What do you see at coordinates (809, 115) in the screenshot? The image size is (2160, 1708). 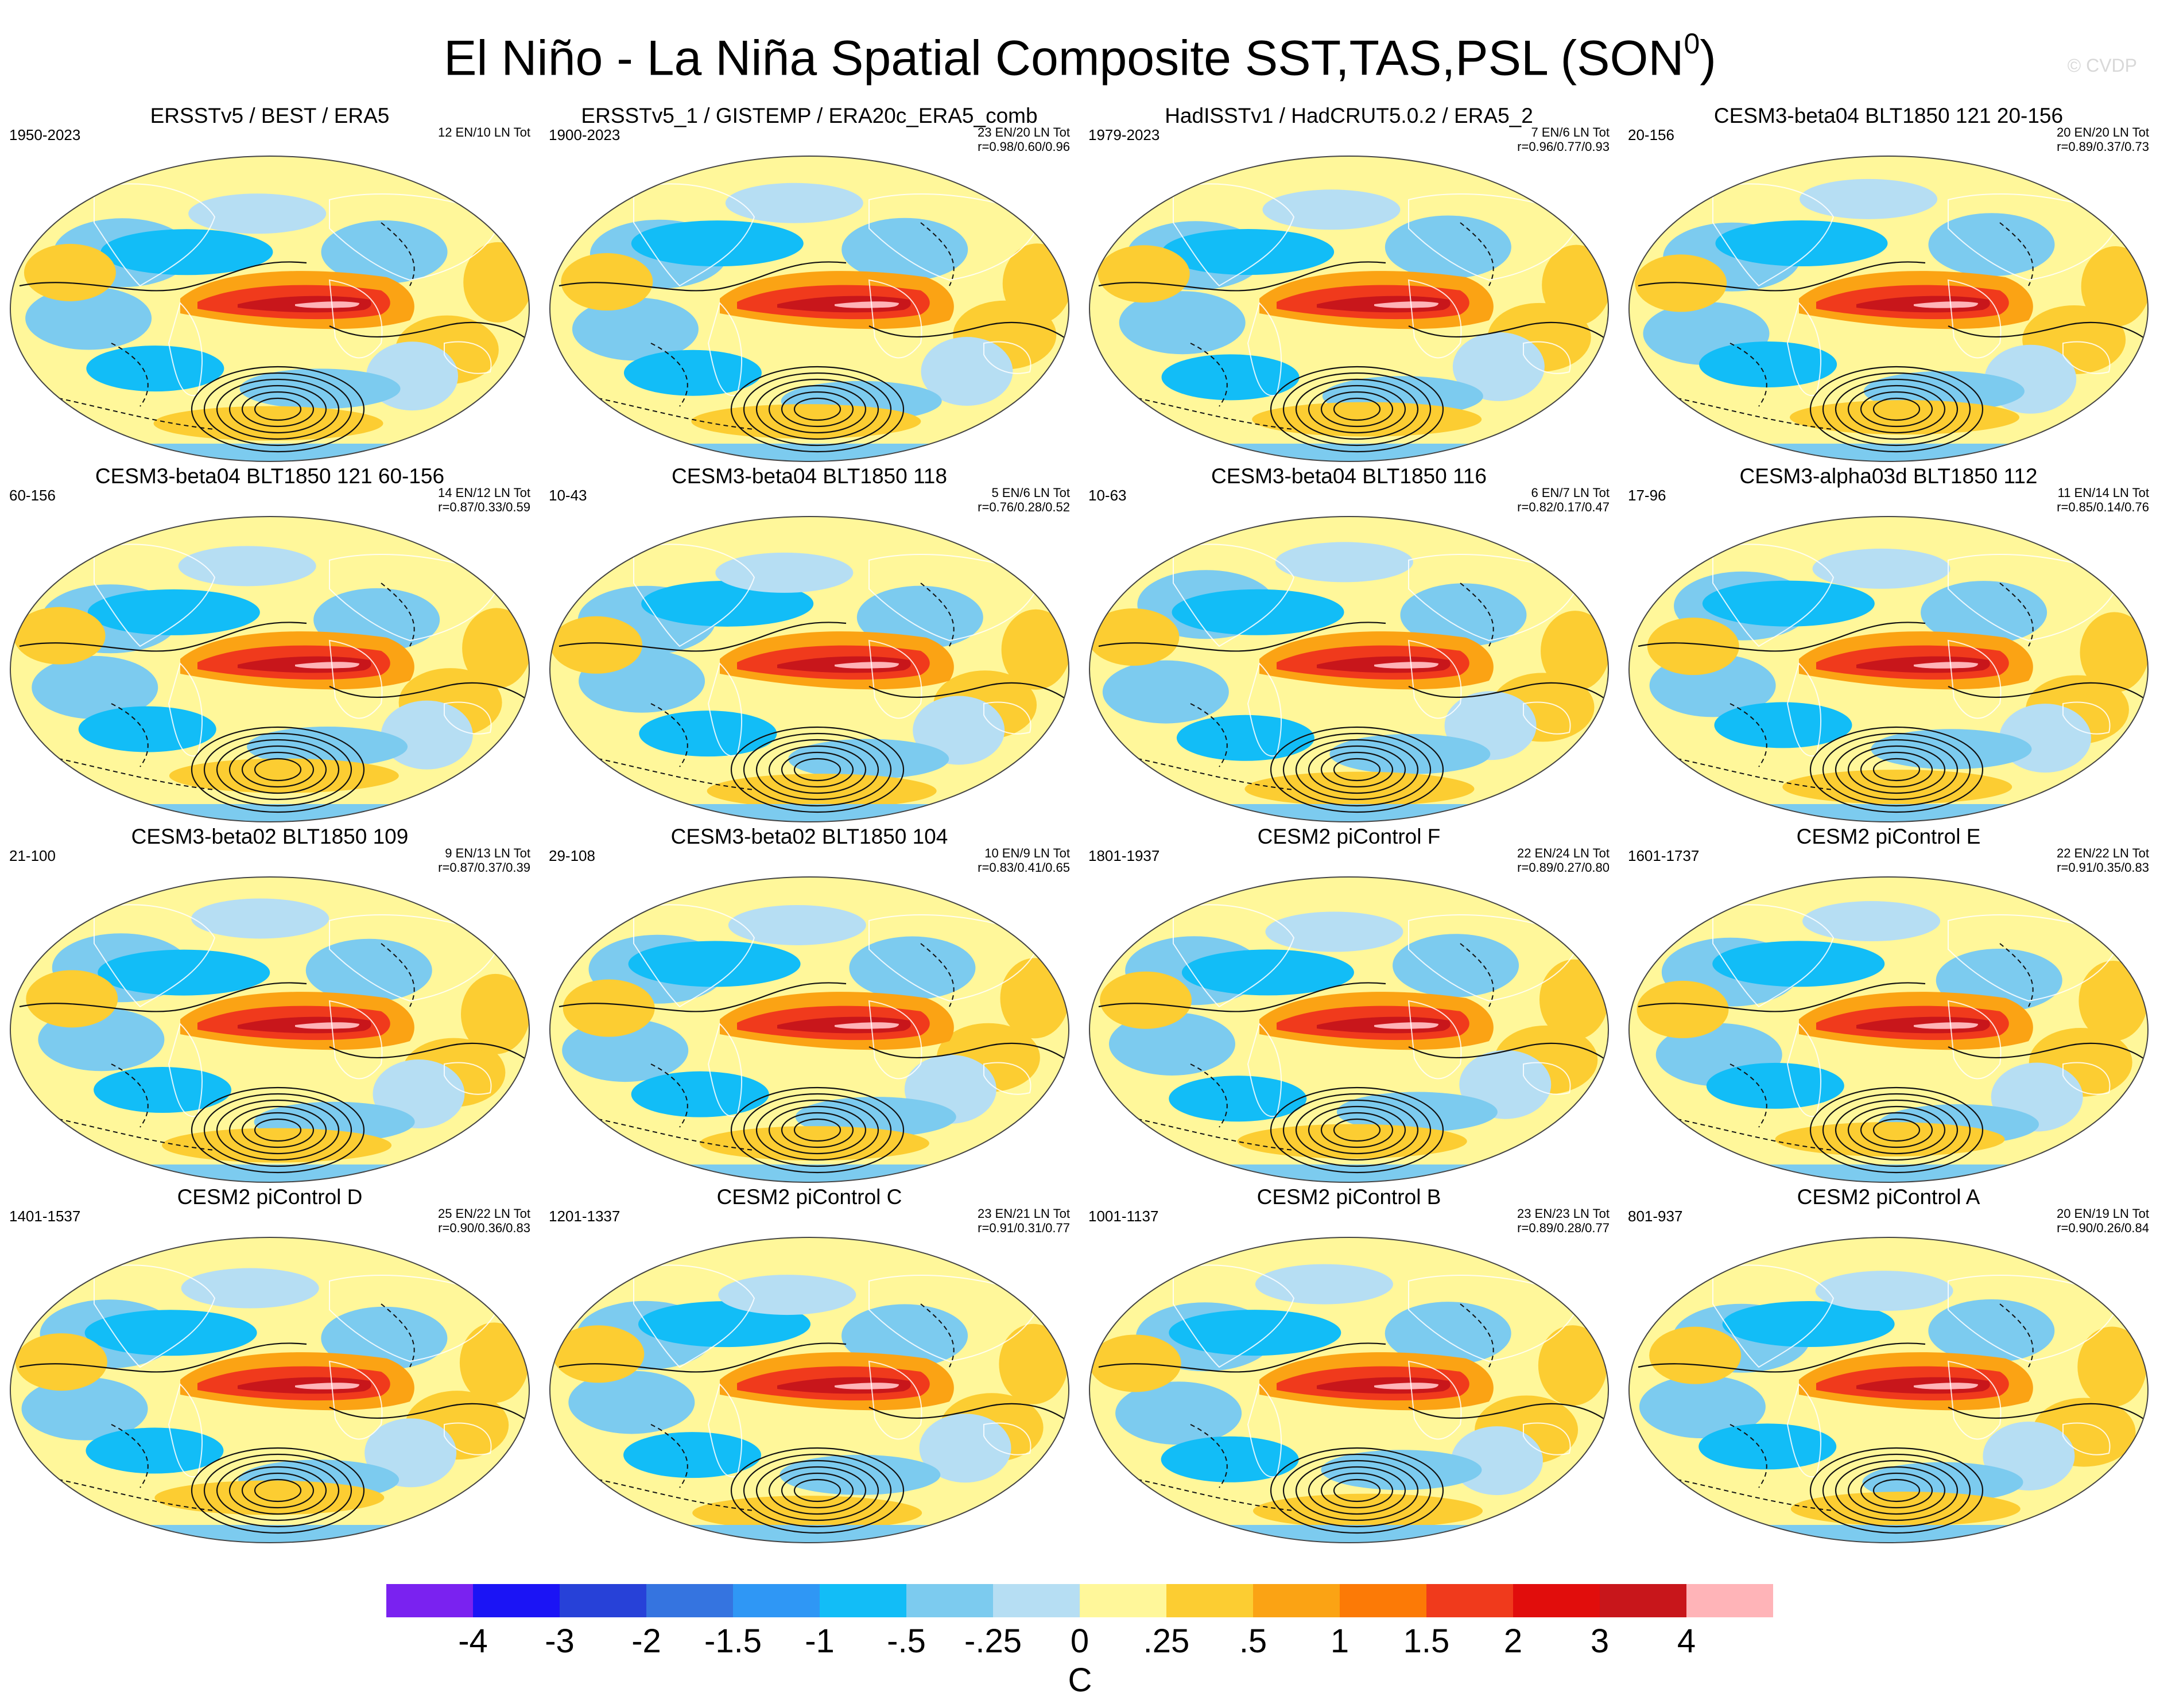 I see `panel-title: ERSSTv5_1 / GISTEMP / ERA20c_ERA5_comb` at bounding box center [809, 115].